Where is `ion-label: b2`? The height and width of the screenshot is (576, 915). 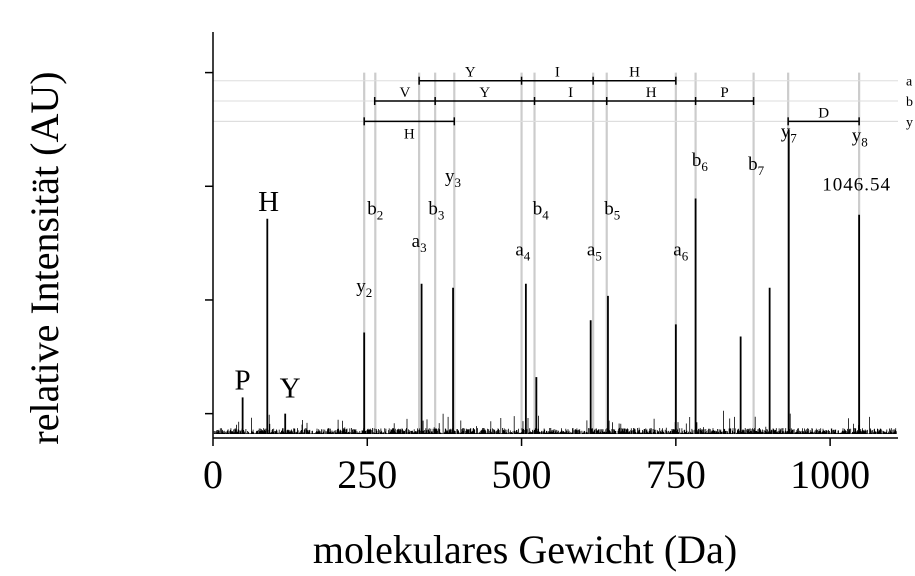
ion-label: b2 is located at coordinates (375, 211).